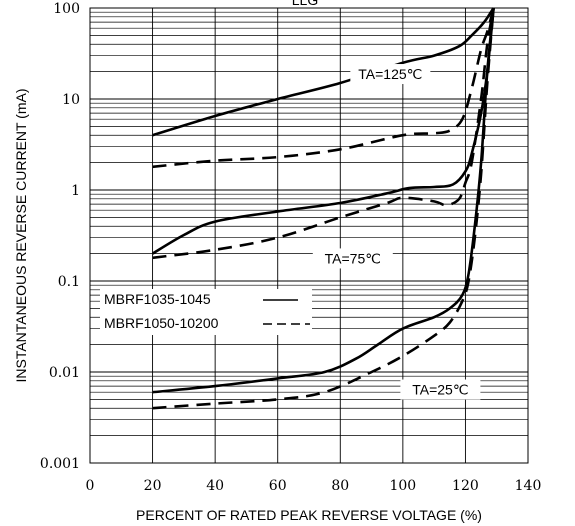  What do you see at coordinates (75, 191) in the screenshot?
I see `y-tick-label: 1` at bounding box center [75, 191].